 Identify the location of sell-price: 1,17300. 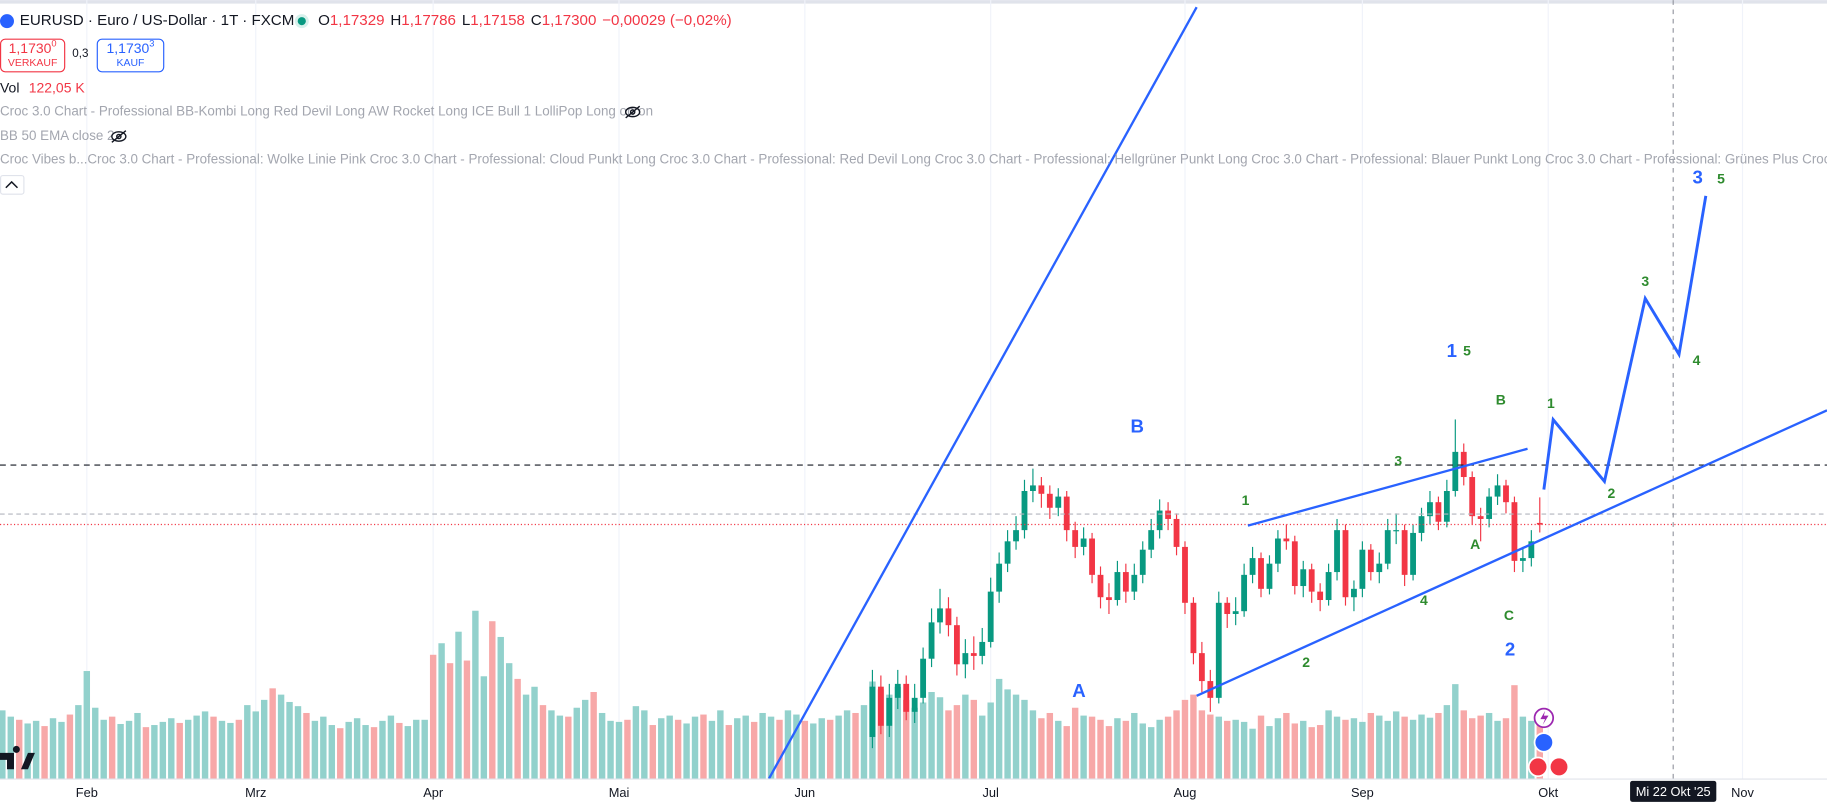
(33, 47).